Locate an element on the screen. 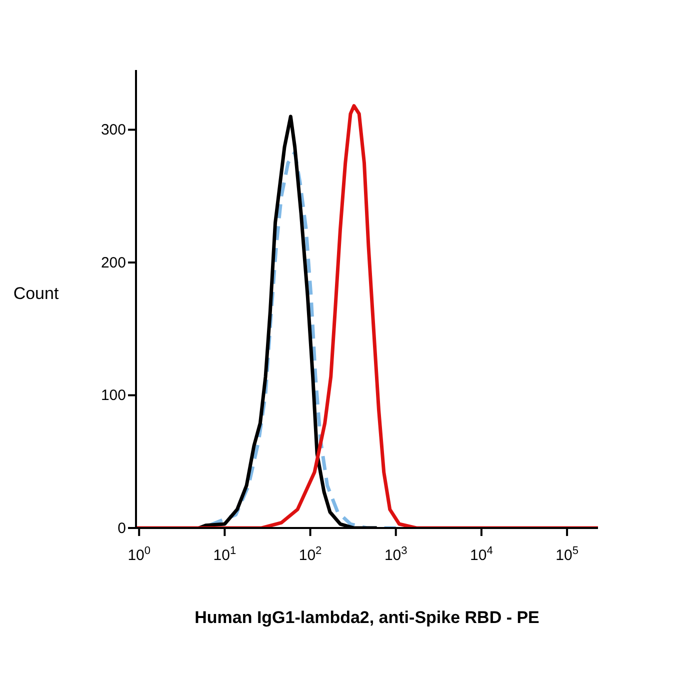  y-axis-title: Count is located at coordinates (36, 293).